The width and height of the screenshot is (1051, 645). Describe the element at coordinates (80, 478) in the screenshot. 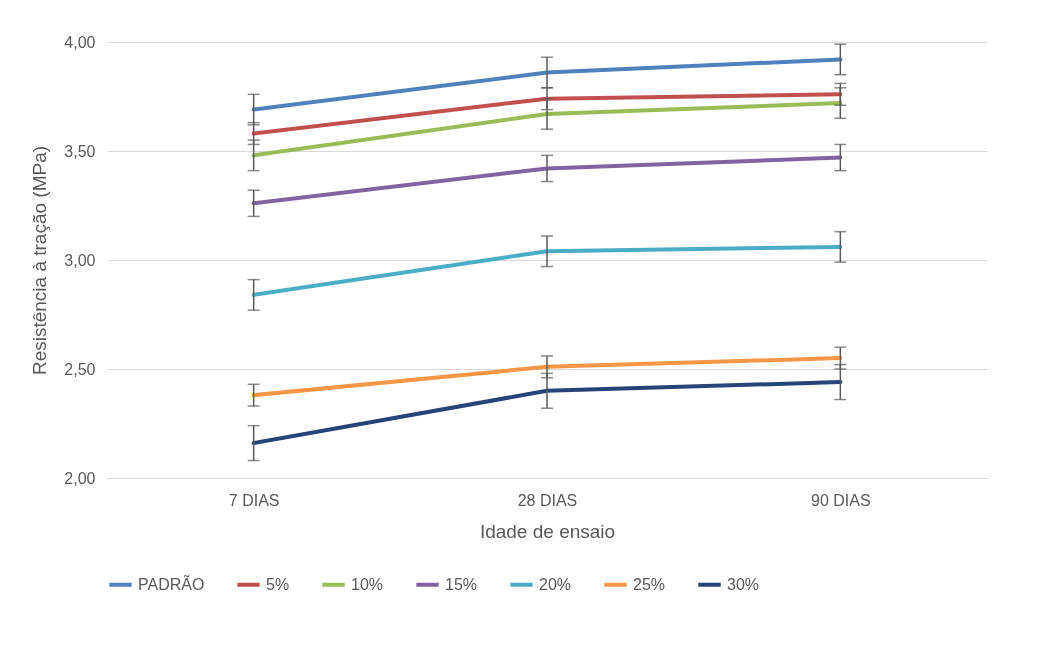

I see `y-tick-label: 2,00` at that location.